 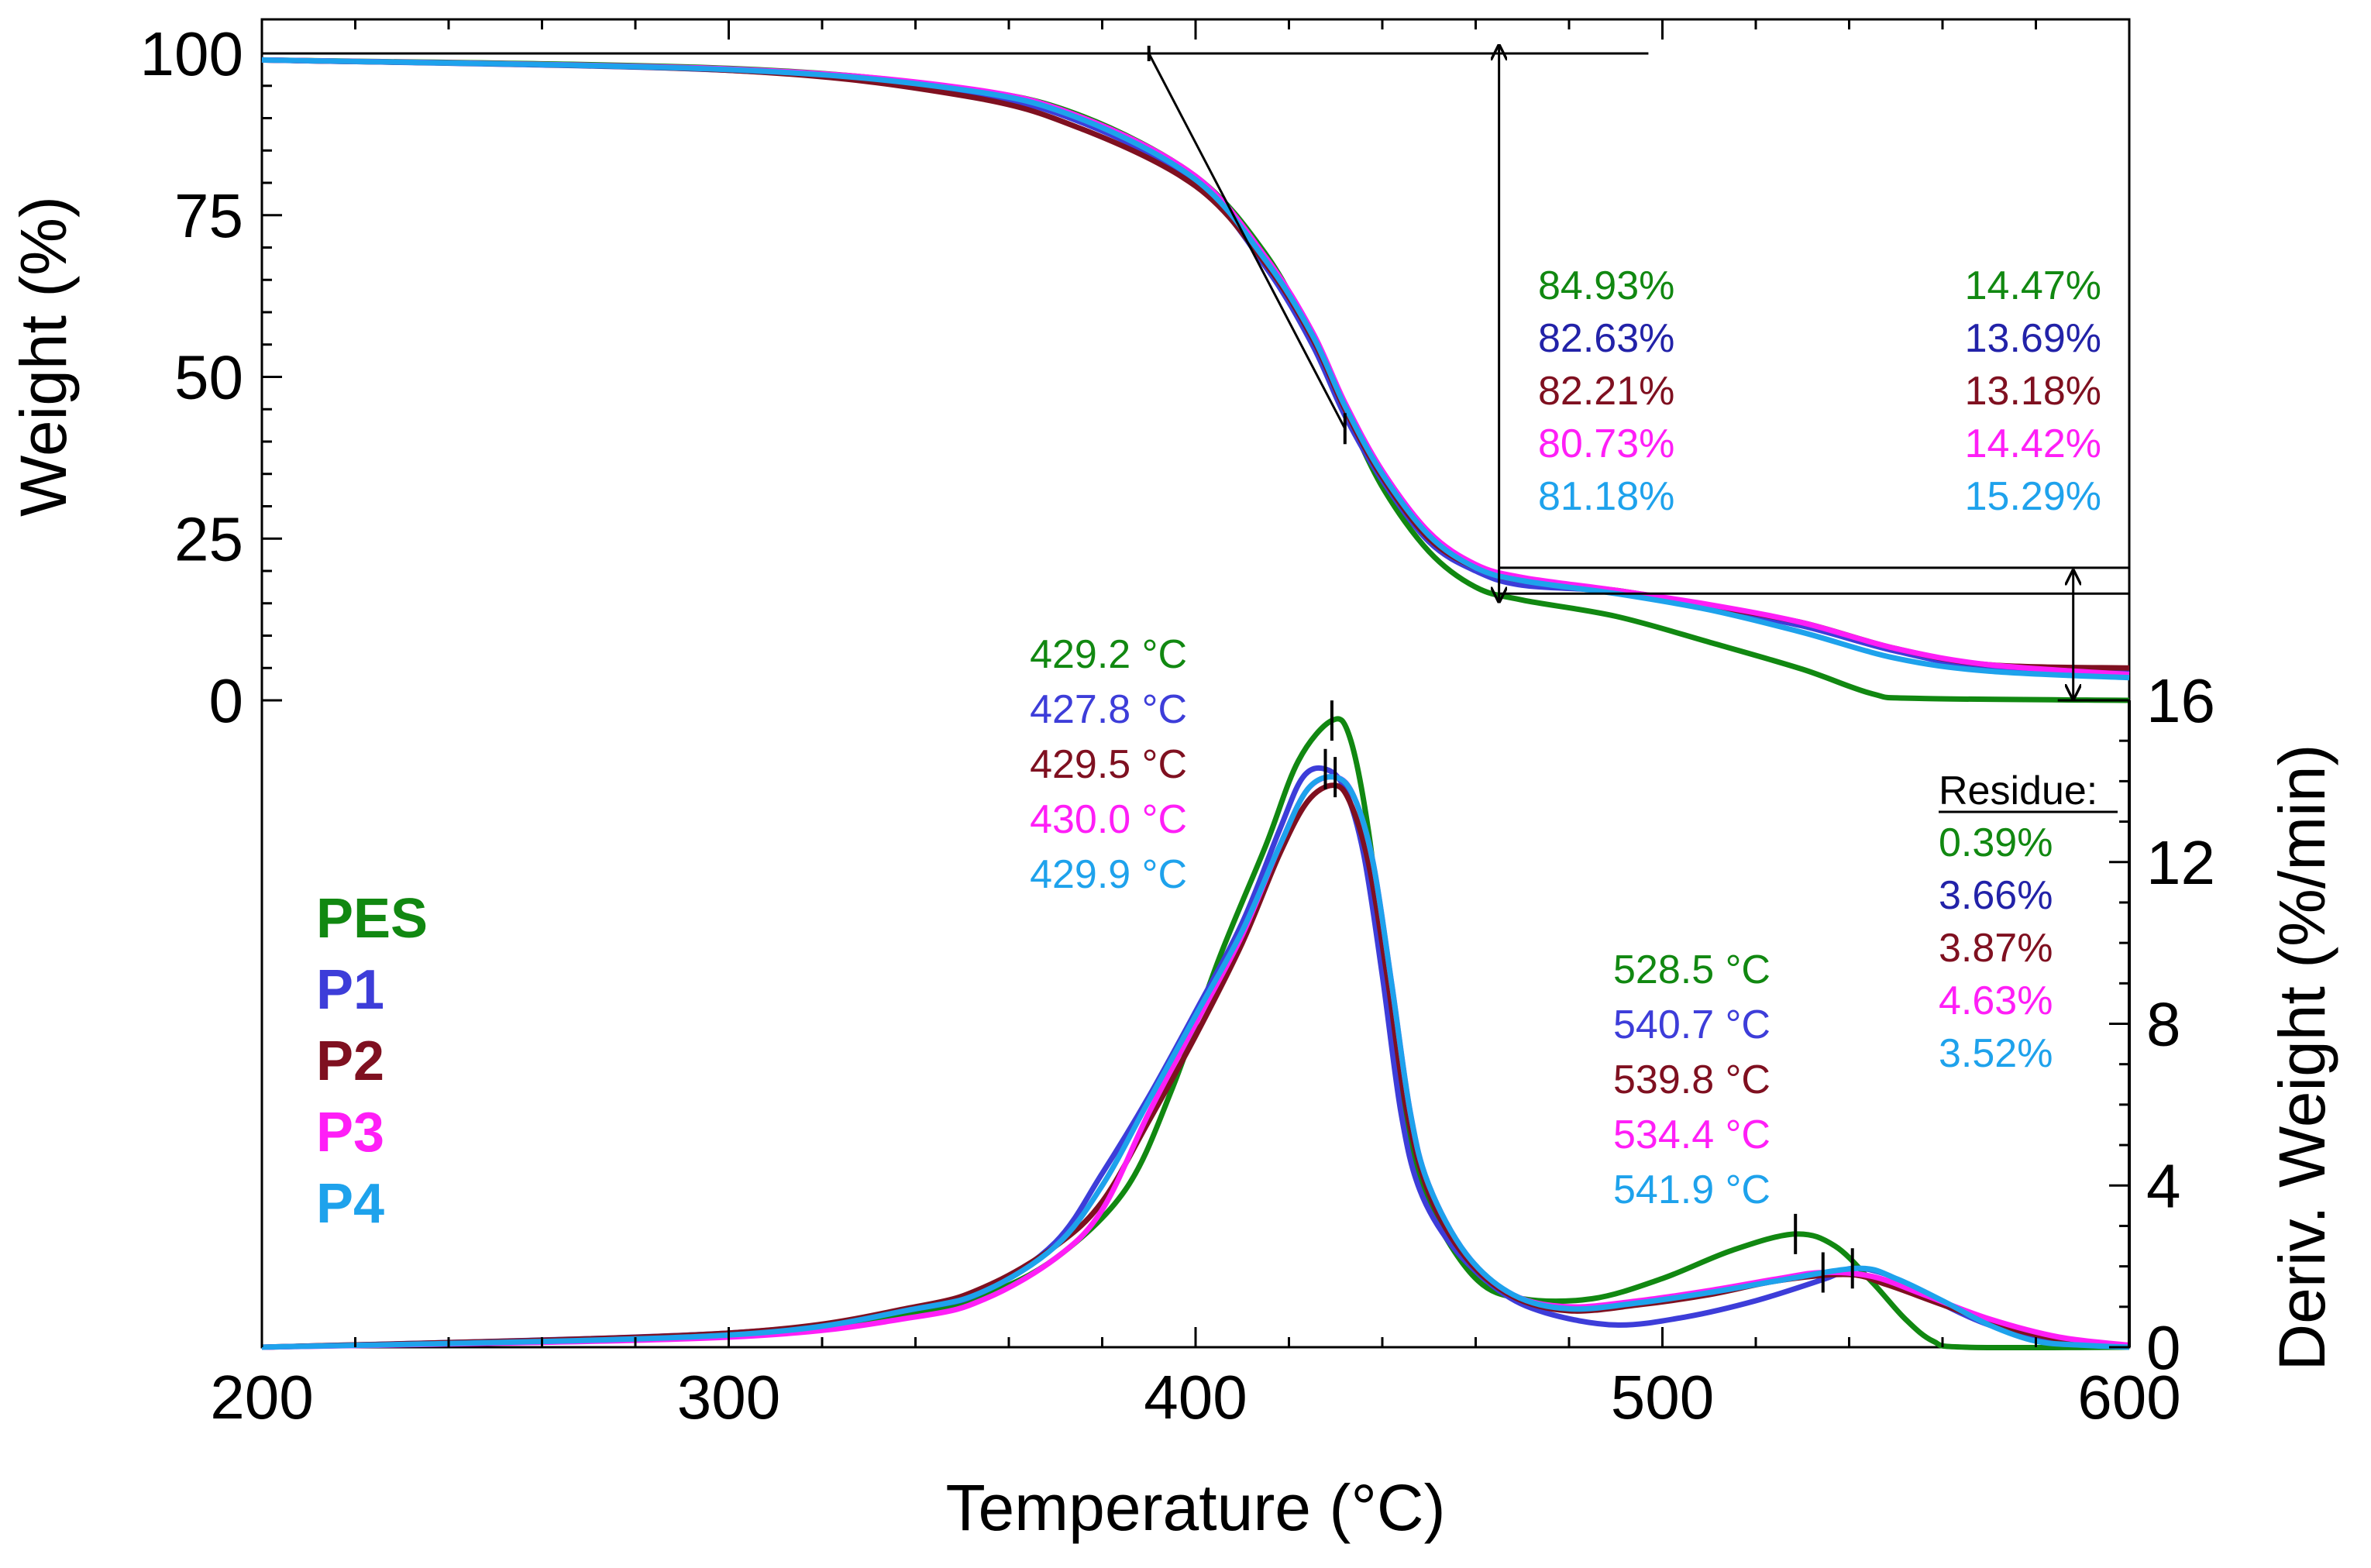 What do you see at coordinates (350, 1133) in the screenshot?
I see `legend-item-p3: P3` at bounding box center [350, 1133].